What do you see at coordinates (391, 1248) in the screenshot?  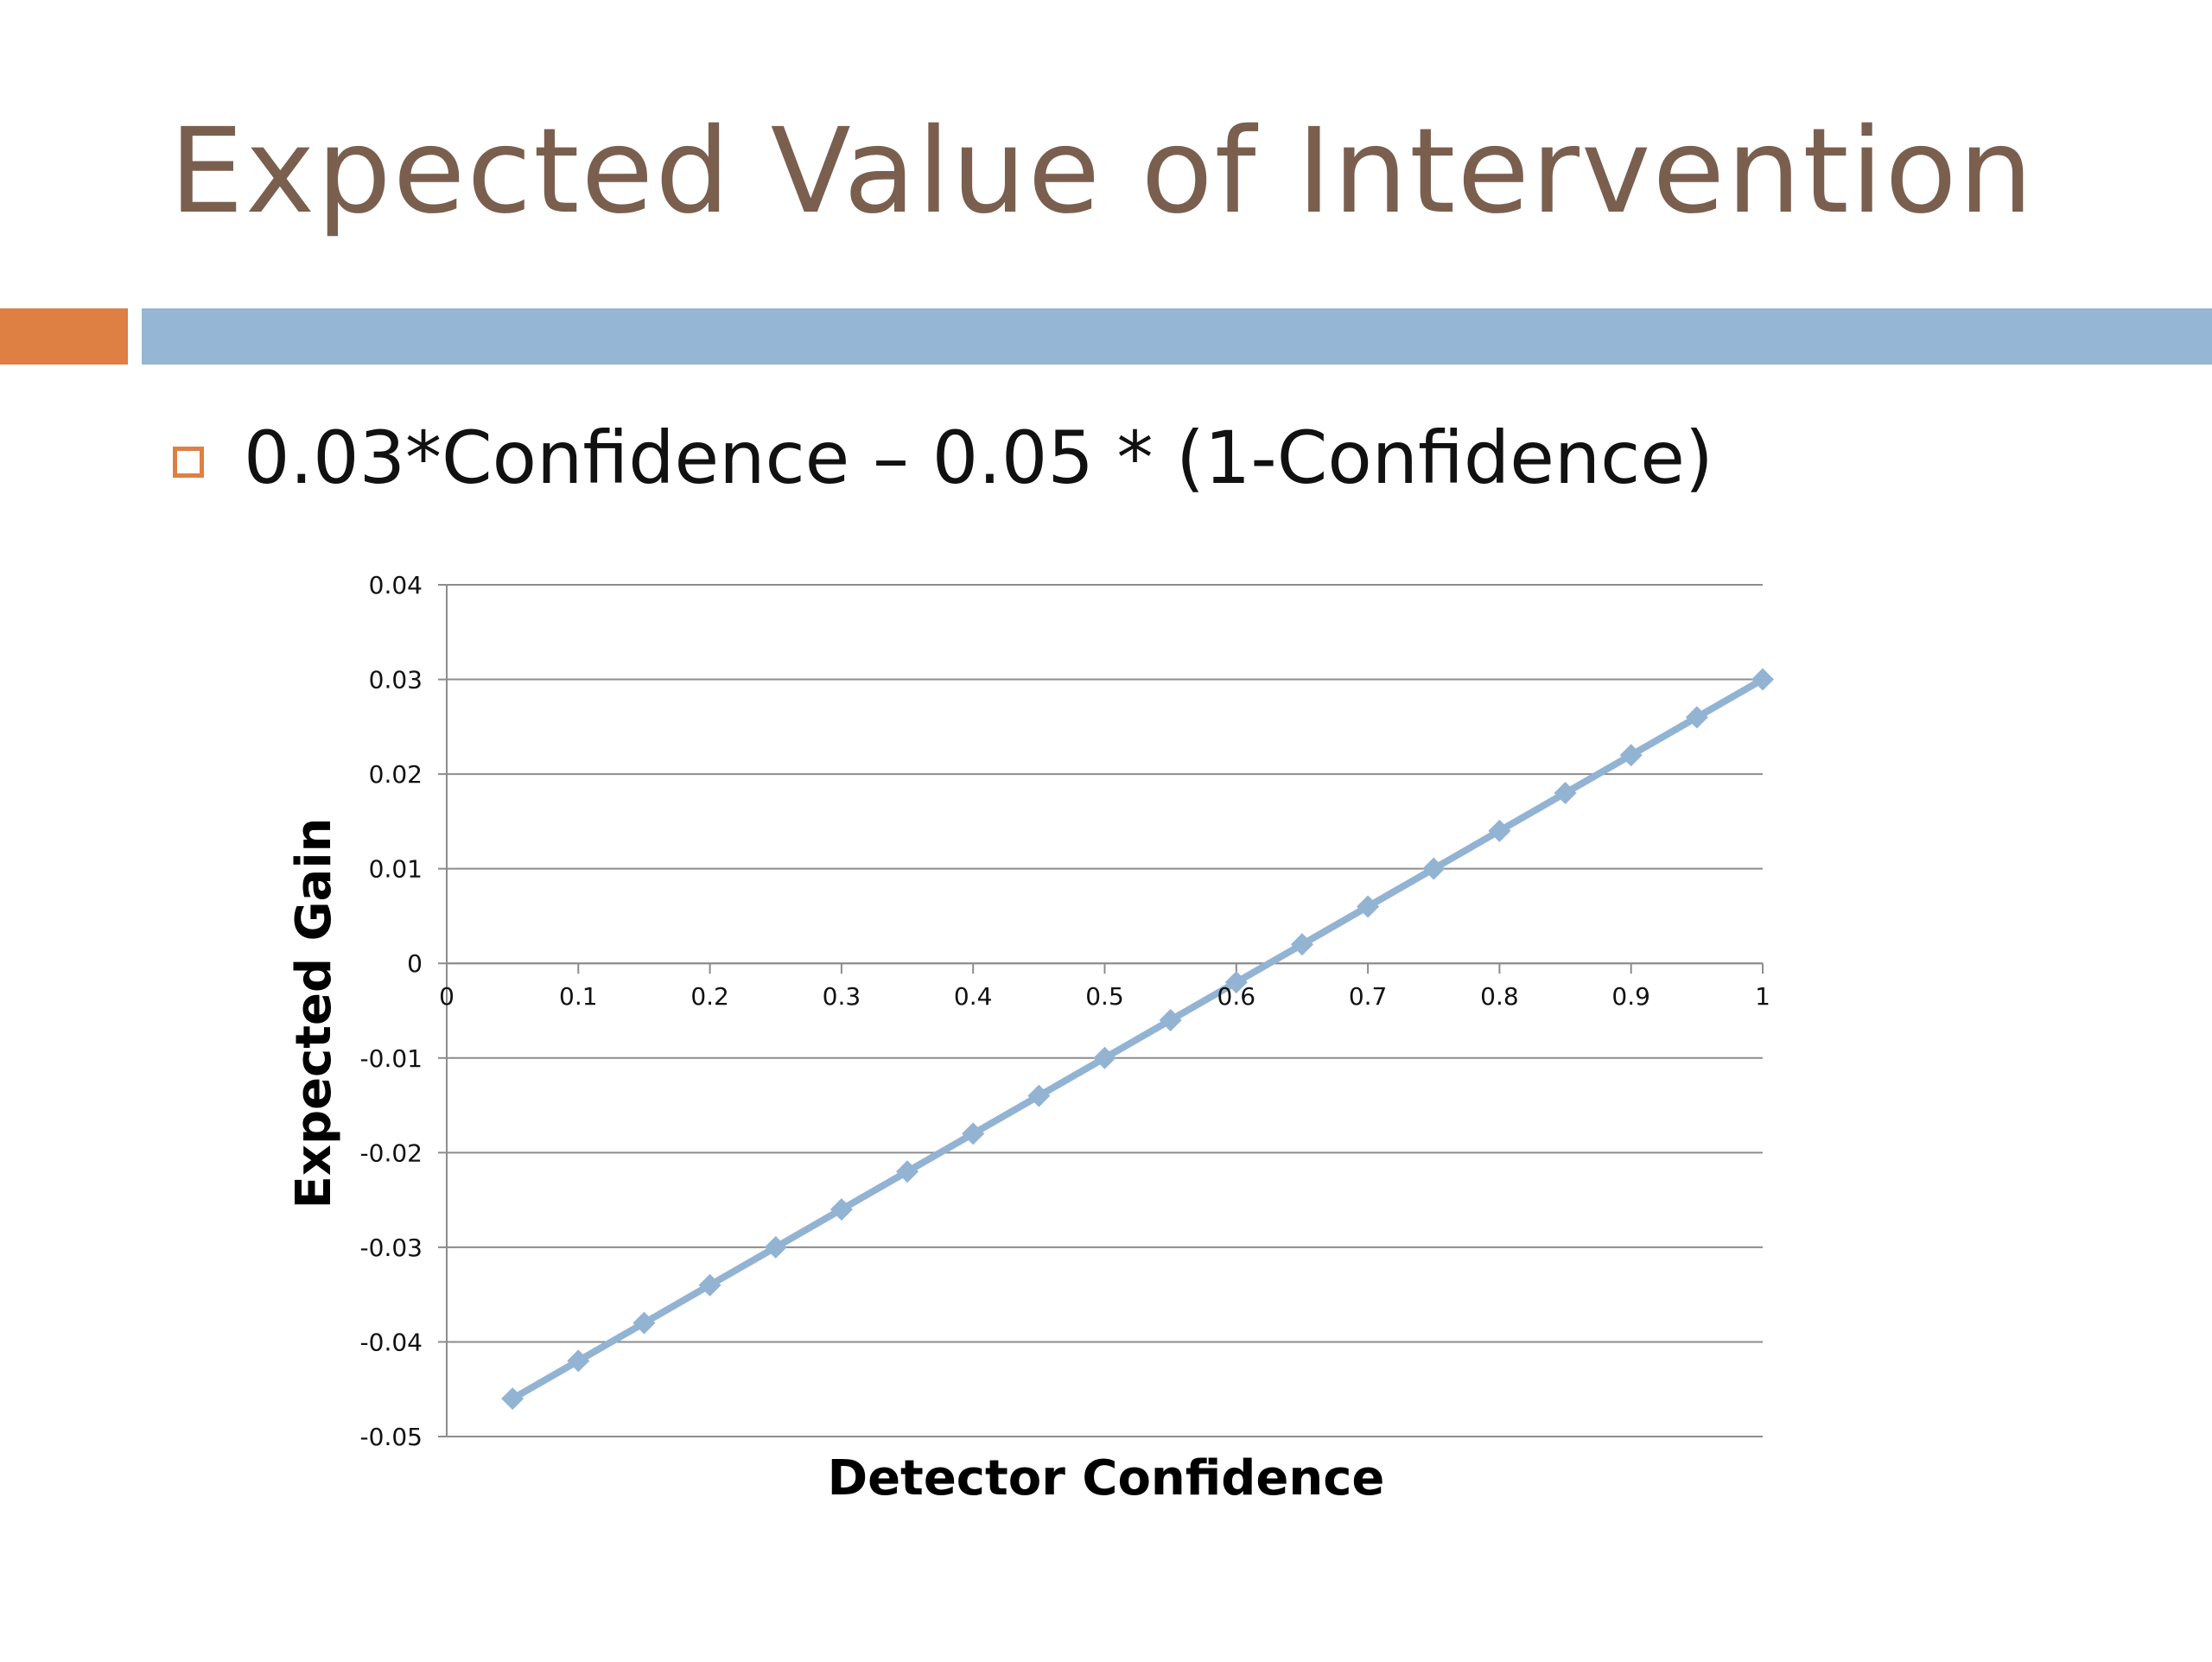 I see `y-tick-label: -0.03` at bounding box center [391, 1248].